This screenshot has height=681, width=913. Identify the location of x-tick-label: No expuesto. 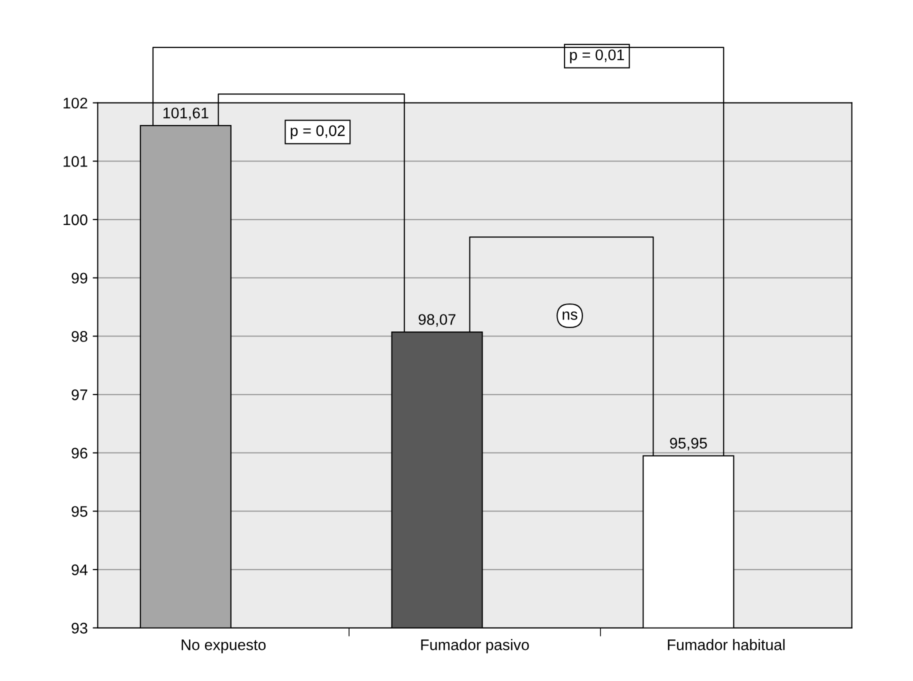
(224, 647).